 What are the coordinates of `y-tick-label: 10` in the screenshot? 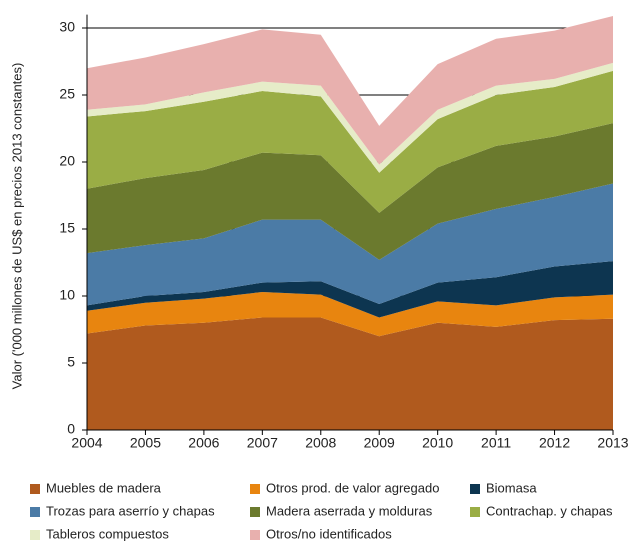 It's located at (67, 295).